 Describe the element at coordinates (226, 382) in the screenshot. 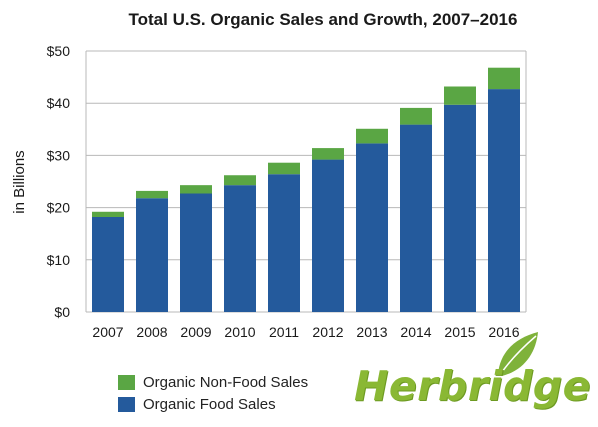

I see `legend-label-non-food: Organic Non-Food Sales` at that location.